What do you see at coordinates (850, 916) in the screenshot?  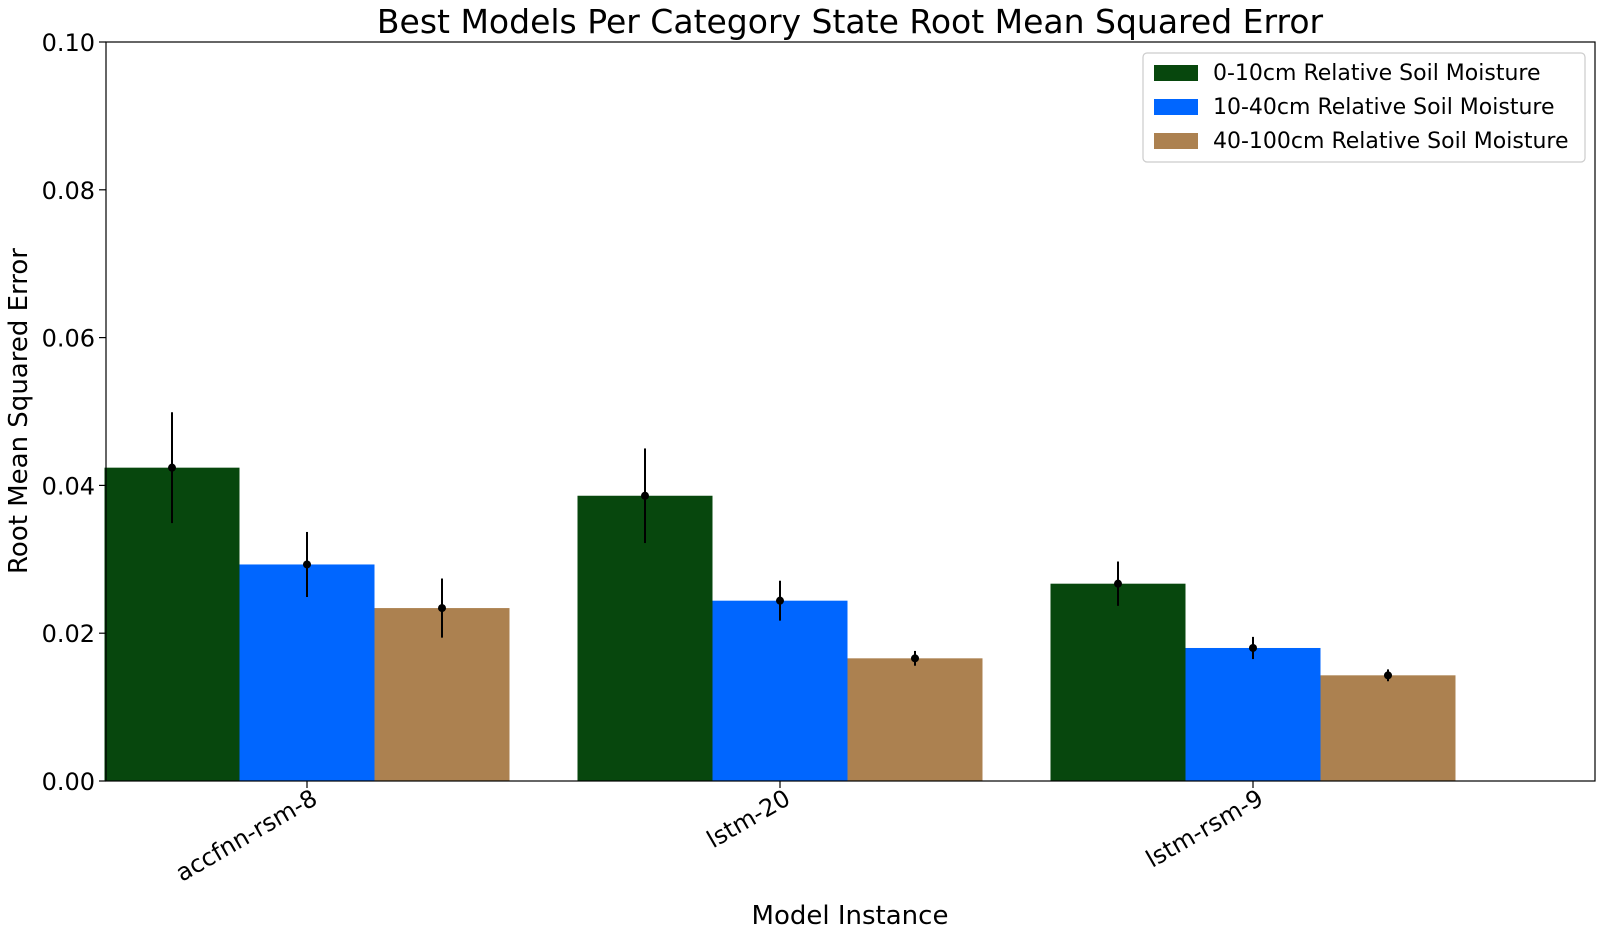 I see `x-axis-label: Model Instance` at bounding box center [850, 916].